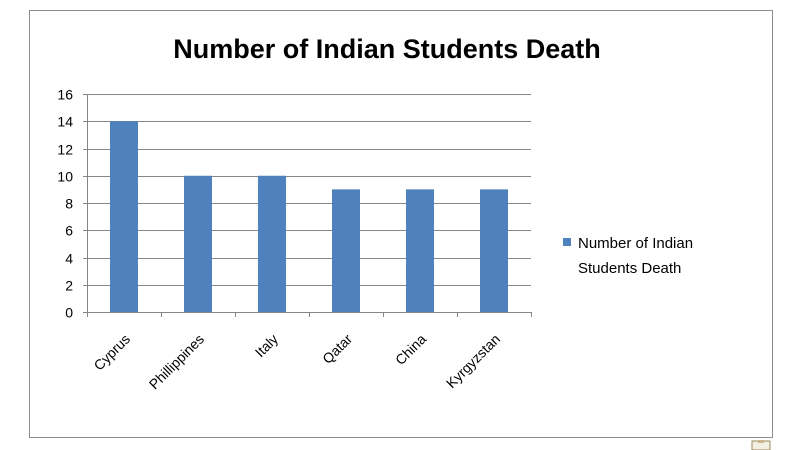  What do you see at coordinates (635, 243) in the screenshot?
I see `legend-label-line-1: Number of Indian` at bounding box center [635, 243].